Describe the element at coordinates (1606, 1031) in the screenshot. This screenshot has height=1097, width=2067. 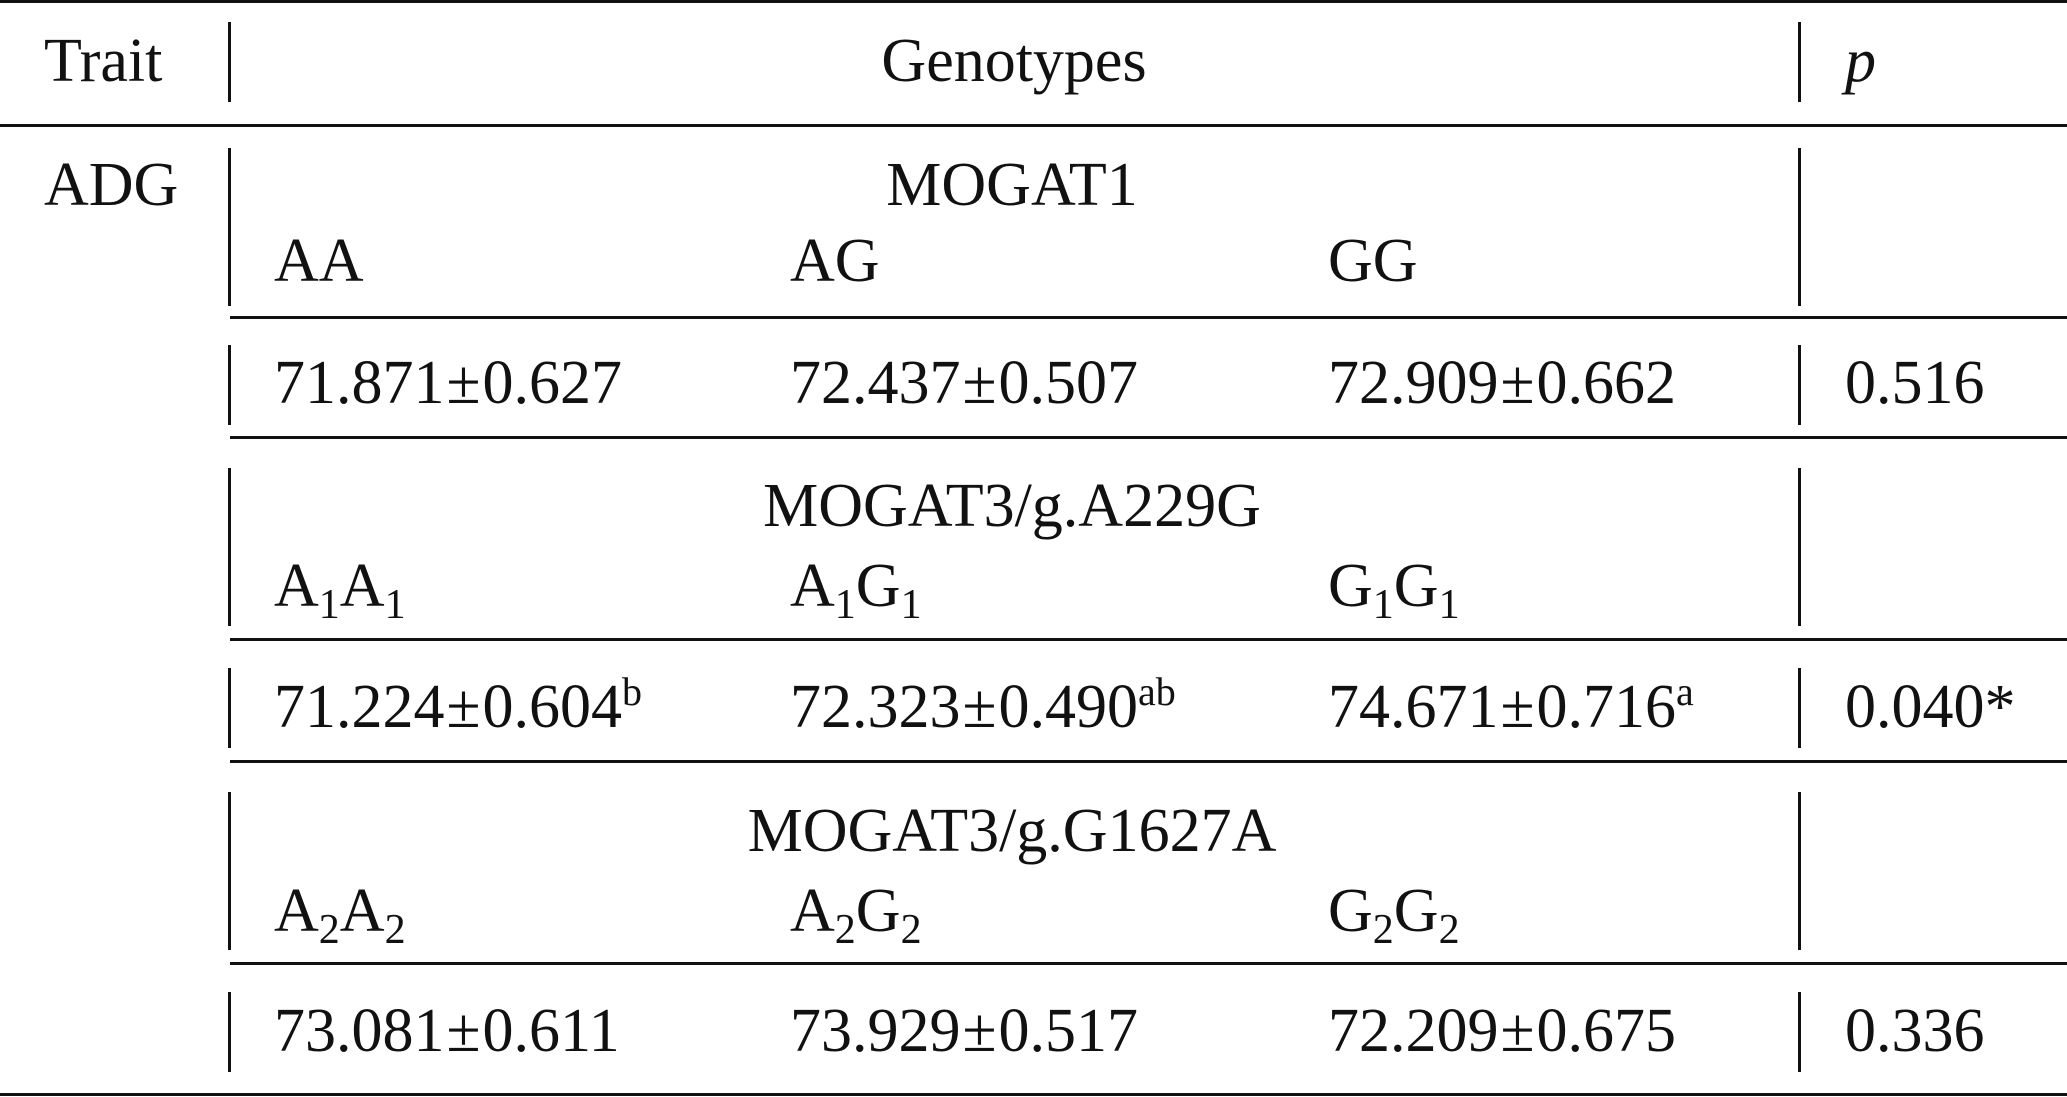
I see `se-value: 0.675` at that location.